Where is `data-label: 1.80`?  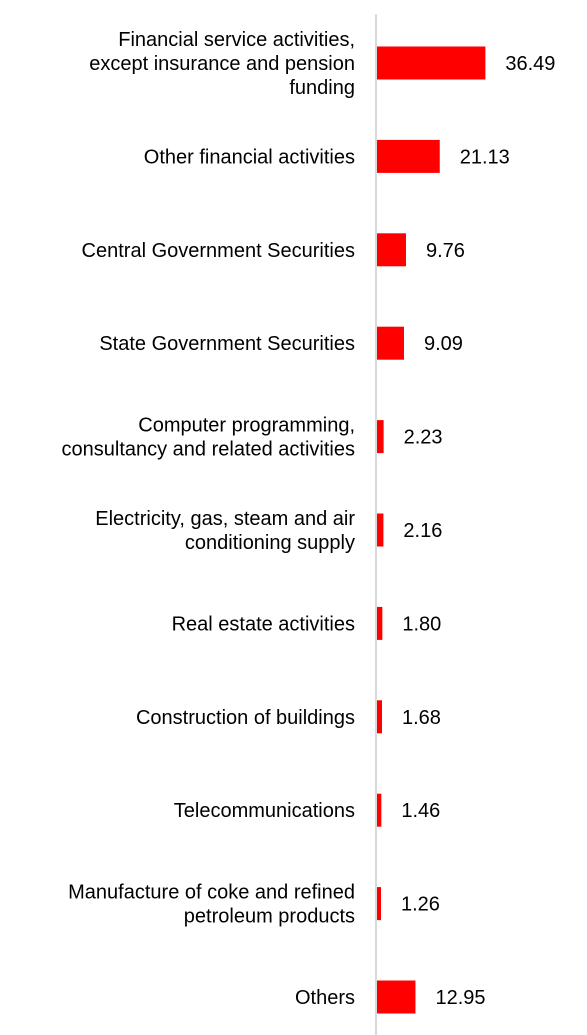 data-label: 1.80 is located at coordinates (421, 624).